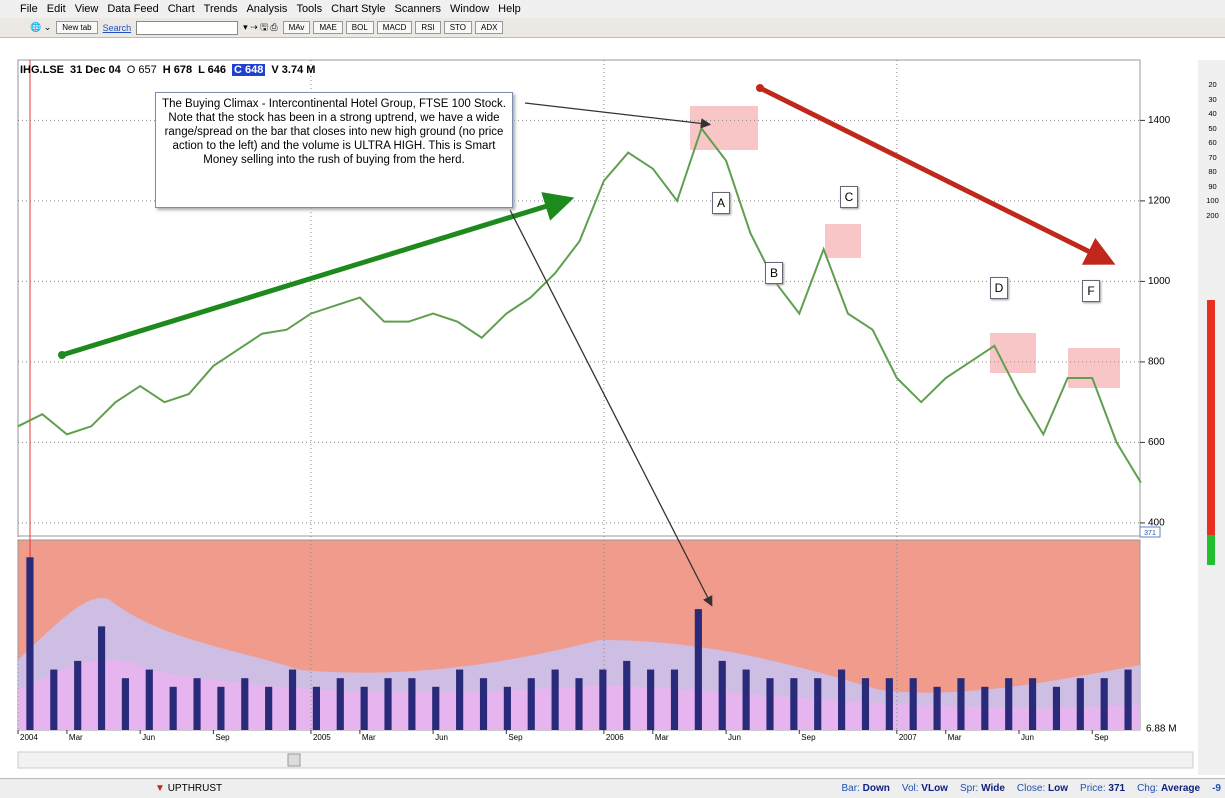 The width and height of the screenshot is (1225, 798). Describe the element at coordinates (41, 27) in the screenshot. I see `icon: 🌐 ⌄` at that location.